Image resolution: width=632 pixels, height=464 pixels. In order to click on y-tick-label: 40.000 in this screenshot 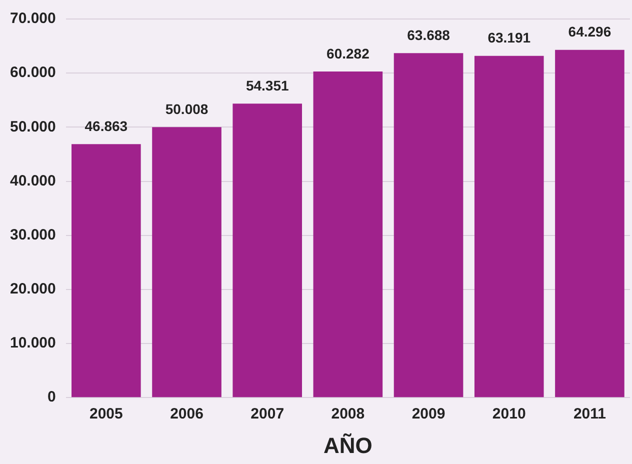, I will do `click(33, 181)`.